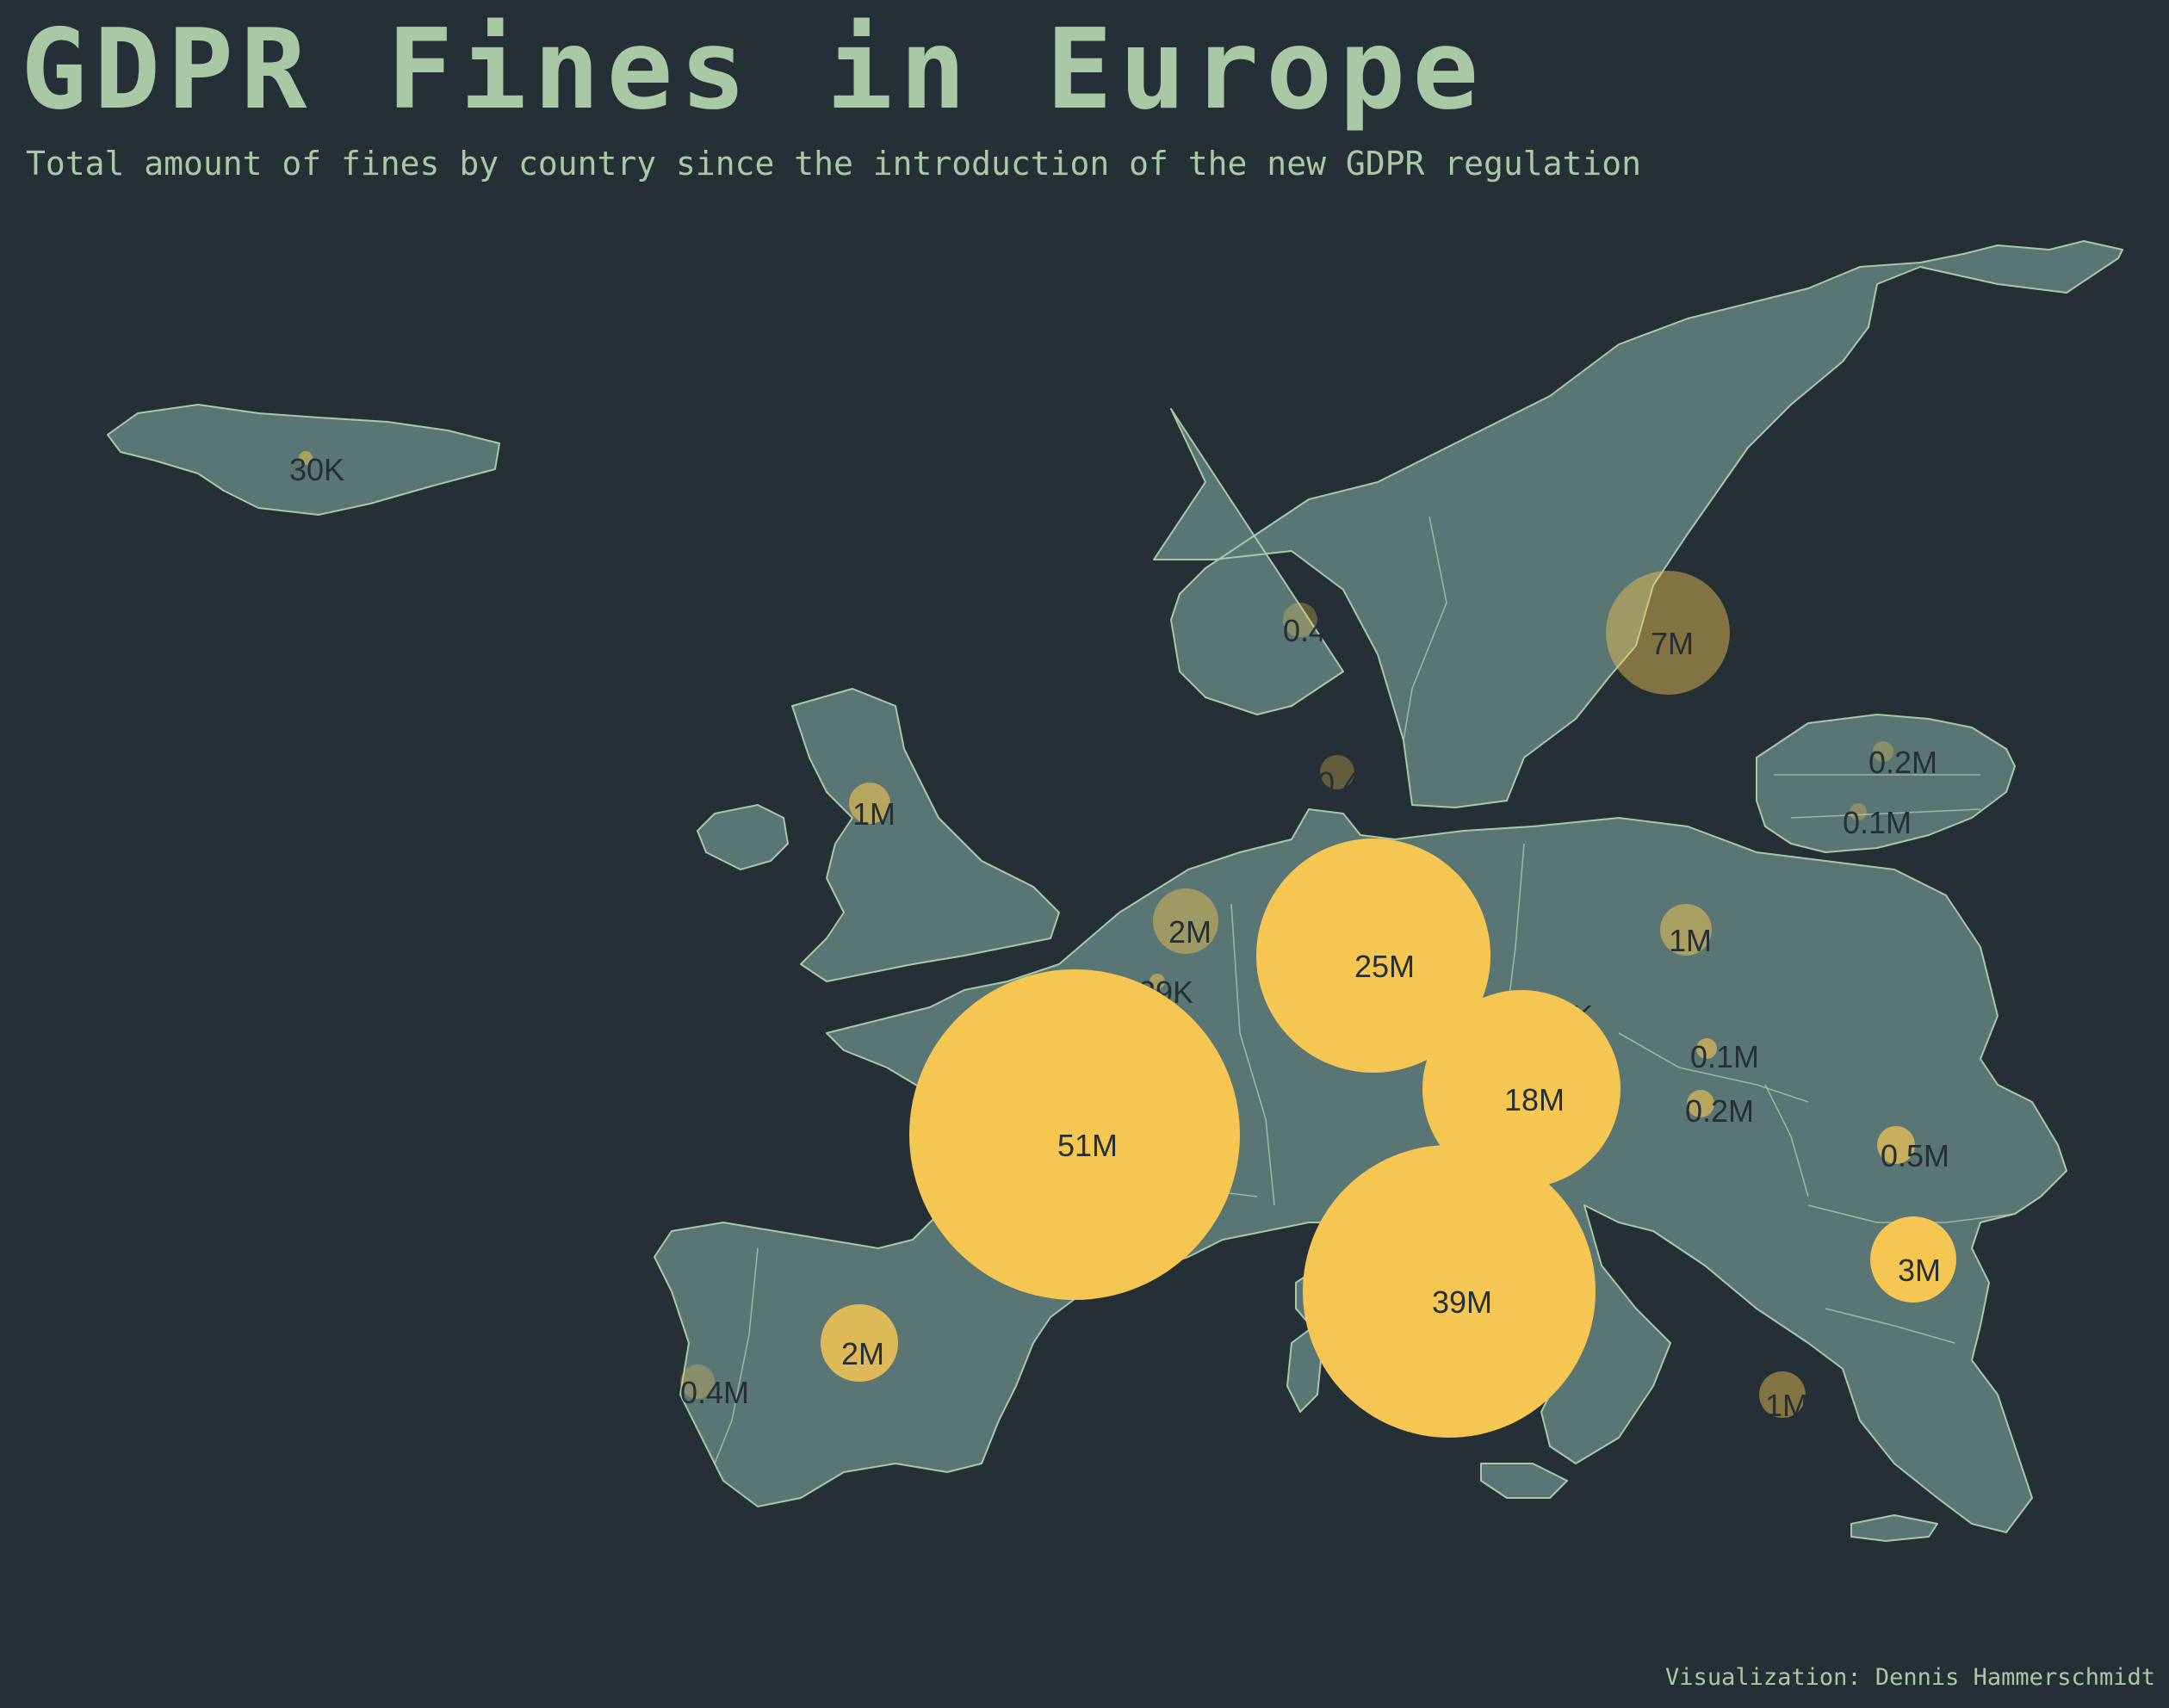 The image size is (2169, 1708). Describe the element at coordinates (1673, 643) in the screenshot. I see `bubble-label-sweden: 7M` at that location.